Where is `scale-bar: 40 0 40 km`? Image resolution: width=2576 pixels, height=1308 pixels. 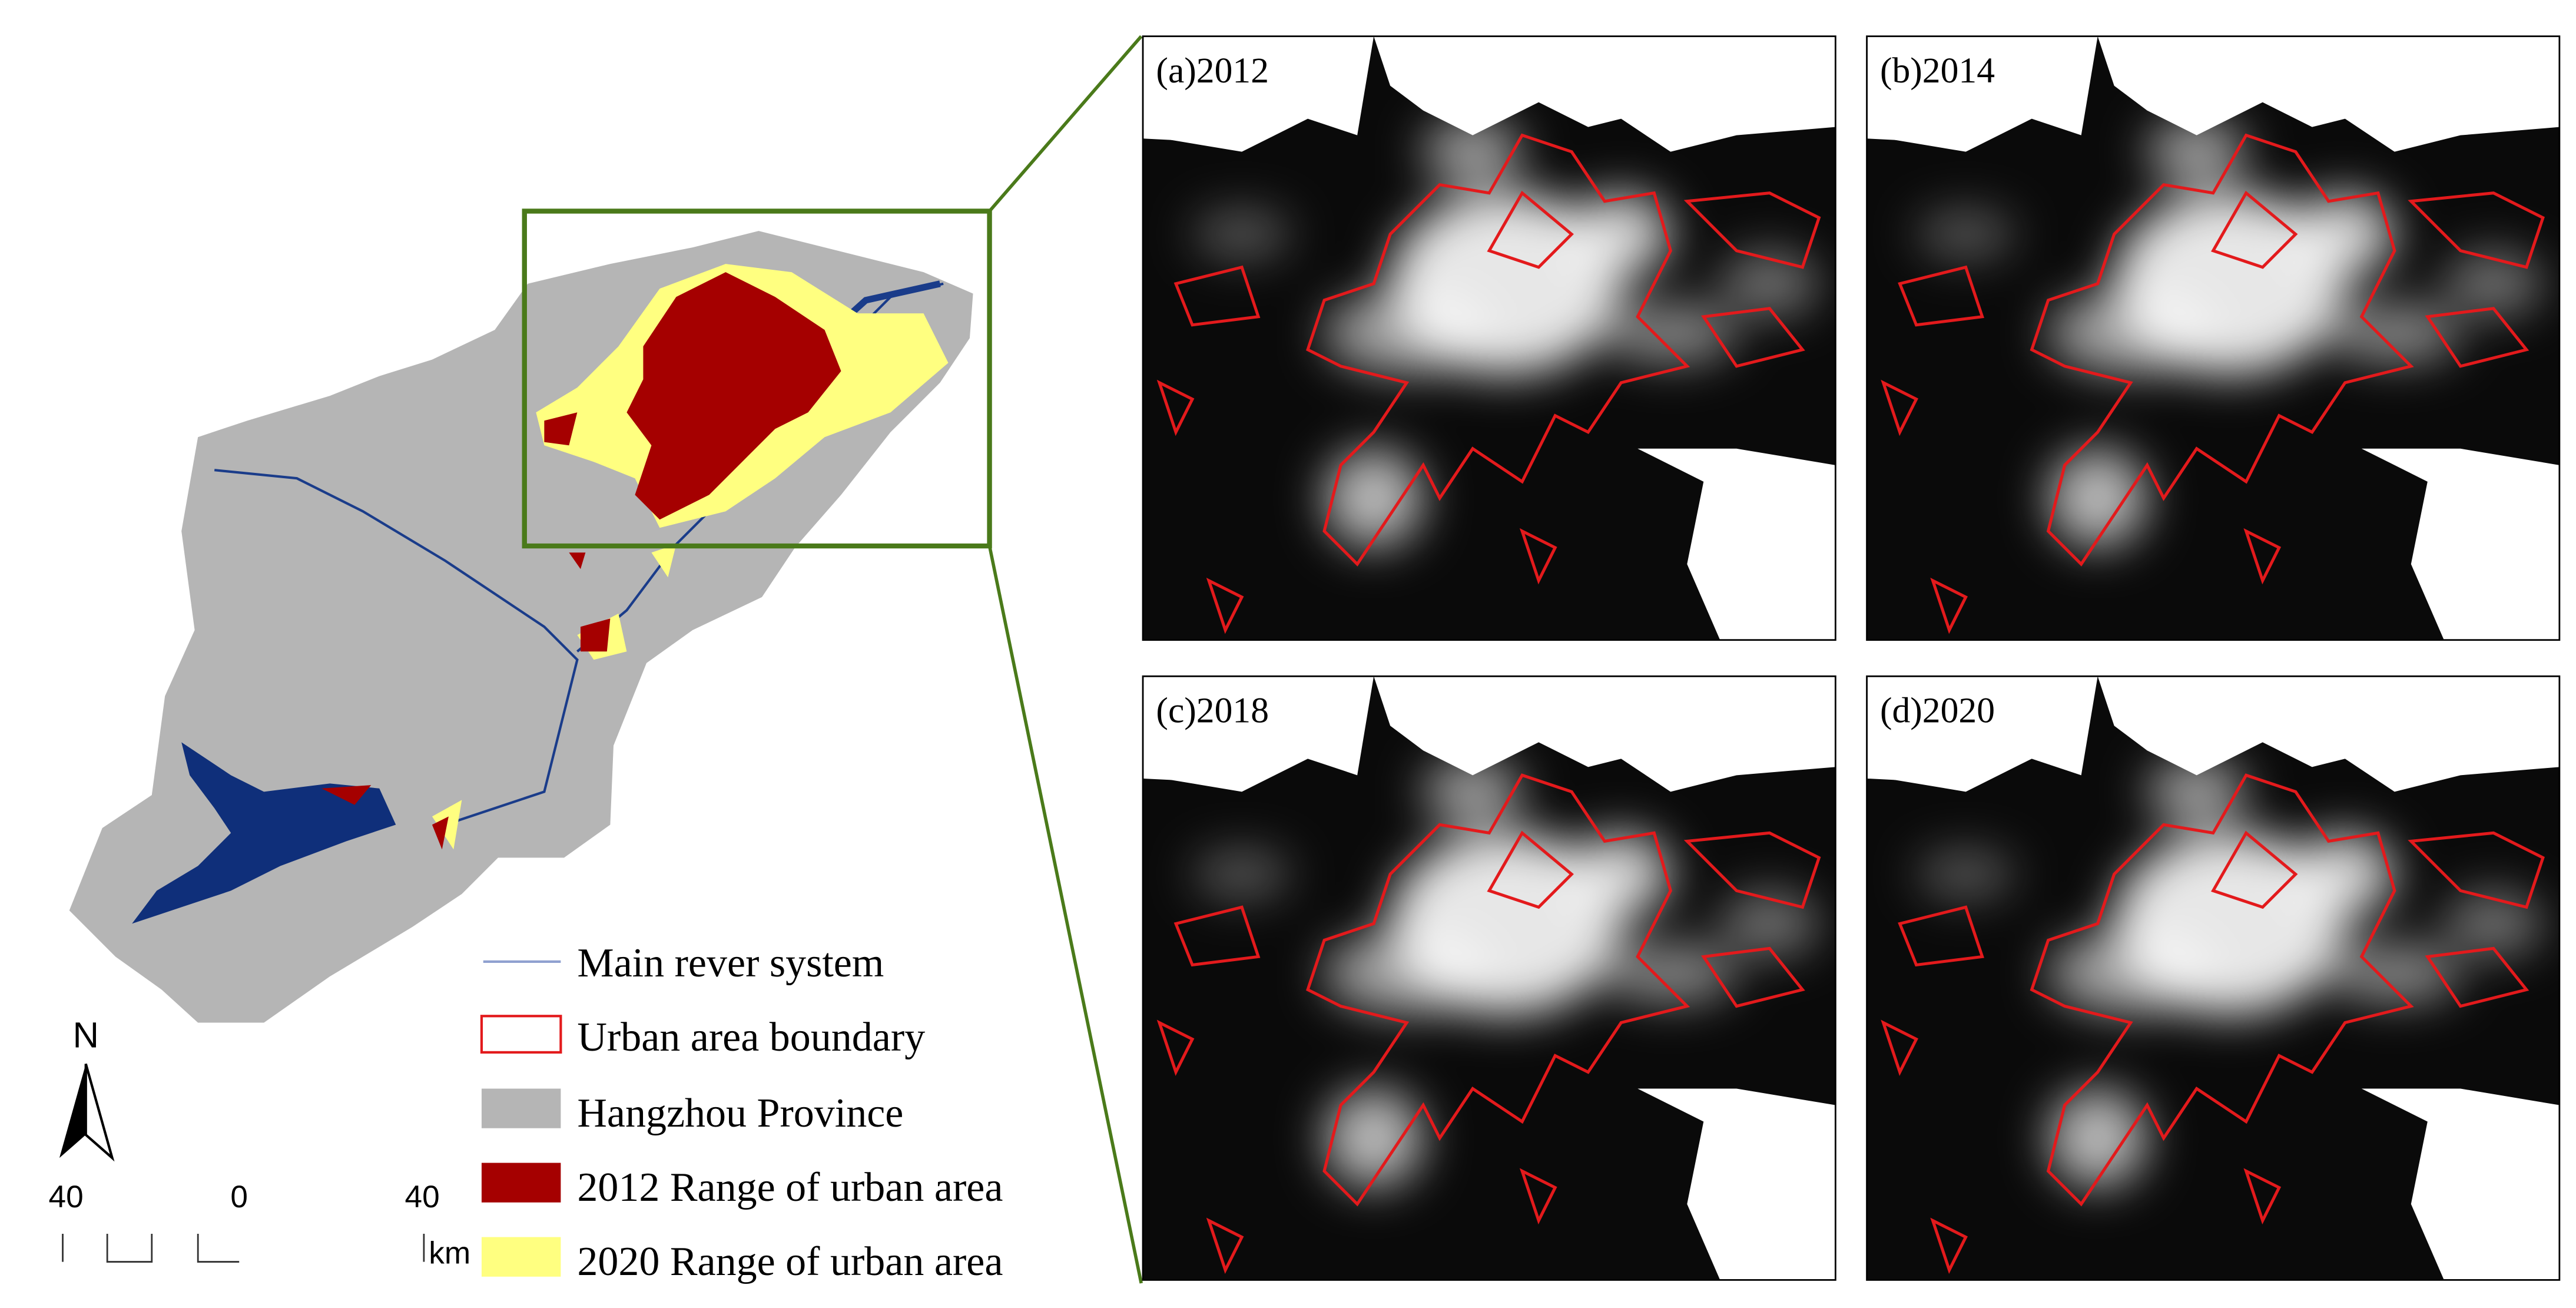 scale-bar: 40 0 40 km is located at coordinates (260, 1225).